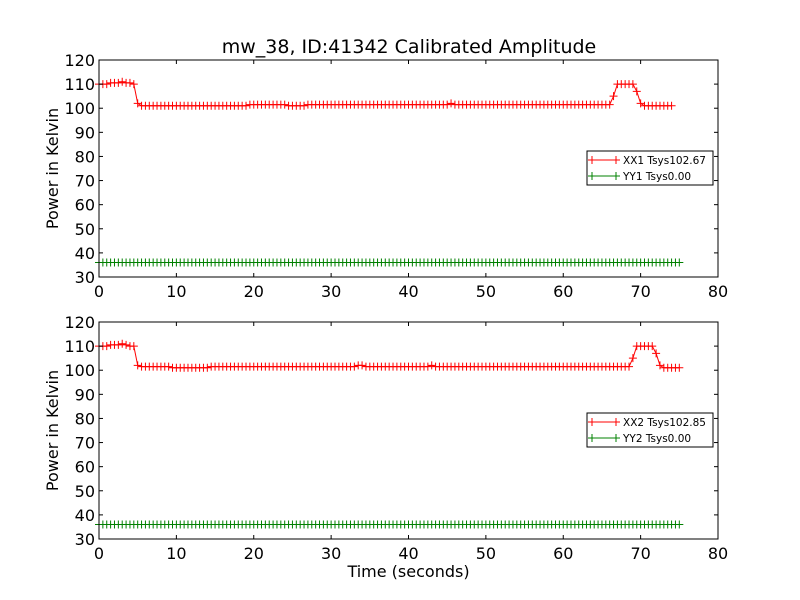 This screenshot has height=600, width=800. I want to click on legend: XX2 Tsys102.85 YY2 Tsys0.00, so click(650, 430).